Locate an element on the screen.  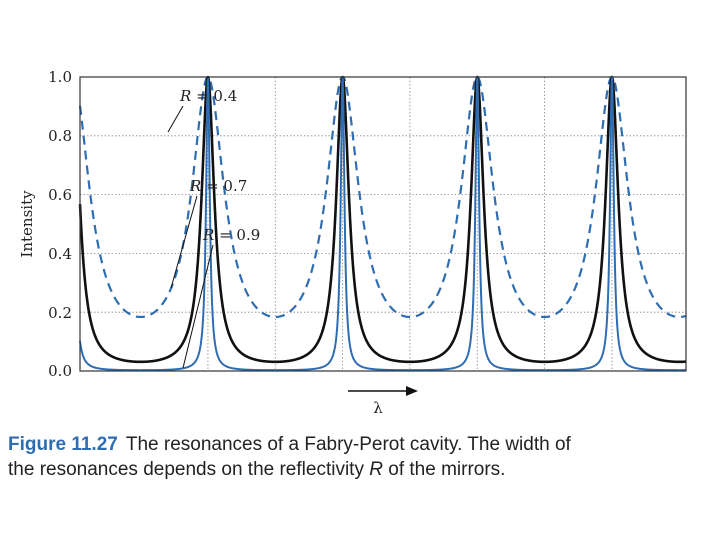
y-tick-label: 0.6 is located at coordinates (60, 195).